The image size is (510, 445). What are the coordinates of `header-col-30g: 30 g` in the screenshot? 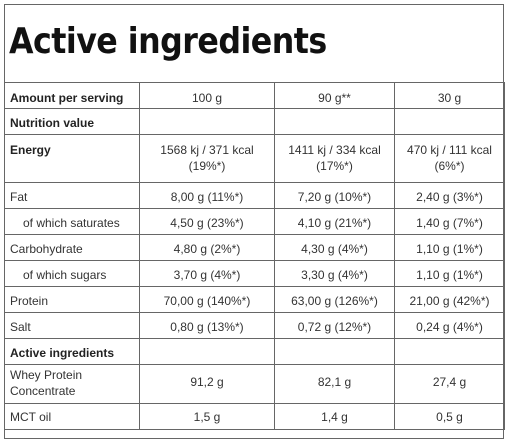 It's located at (449, 95).